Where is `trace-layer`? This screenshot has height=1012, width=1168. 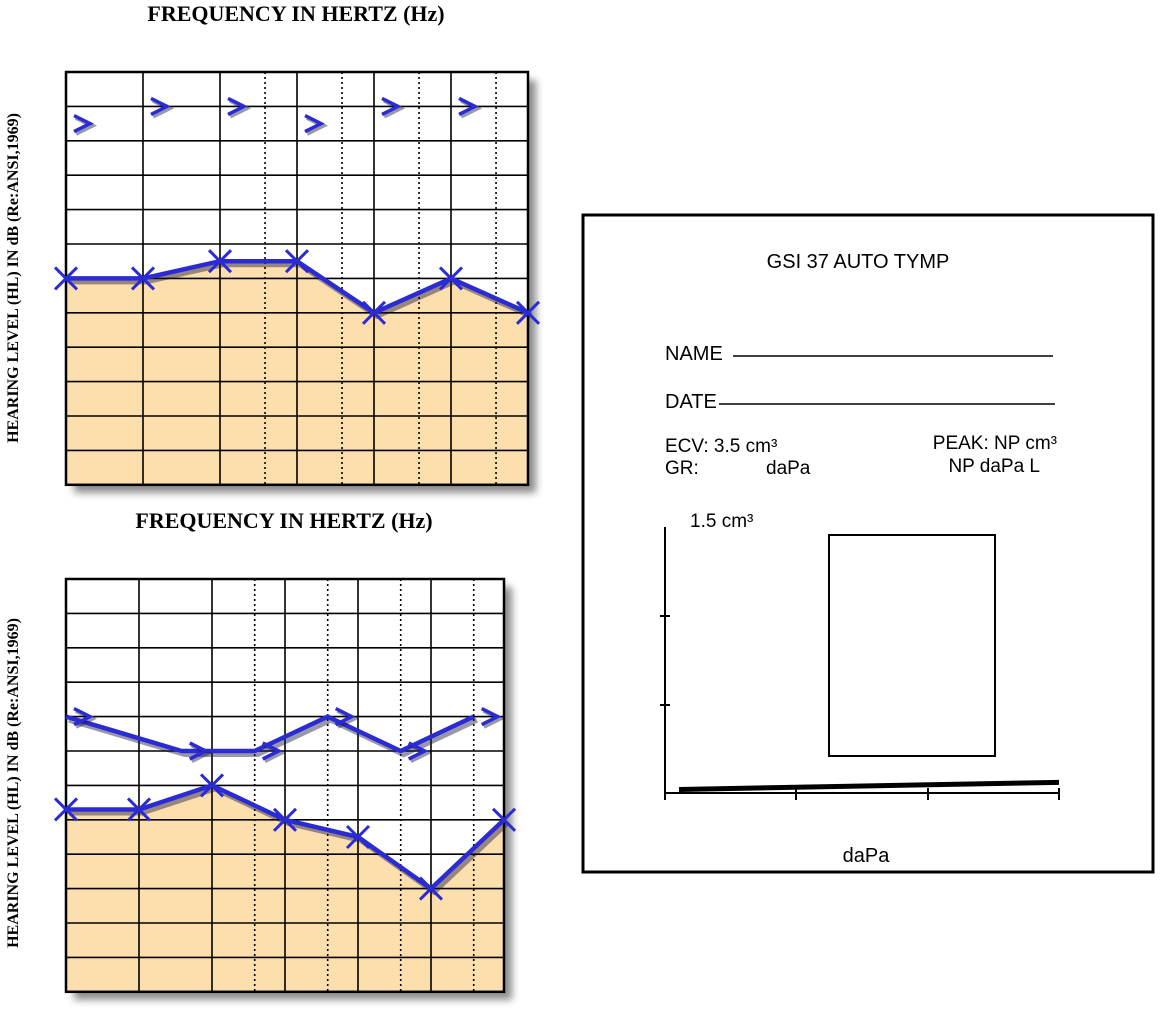
trace-layer is located at coordinates (869, 785).